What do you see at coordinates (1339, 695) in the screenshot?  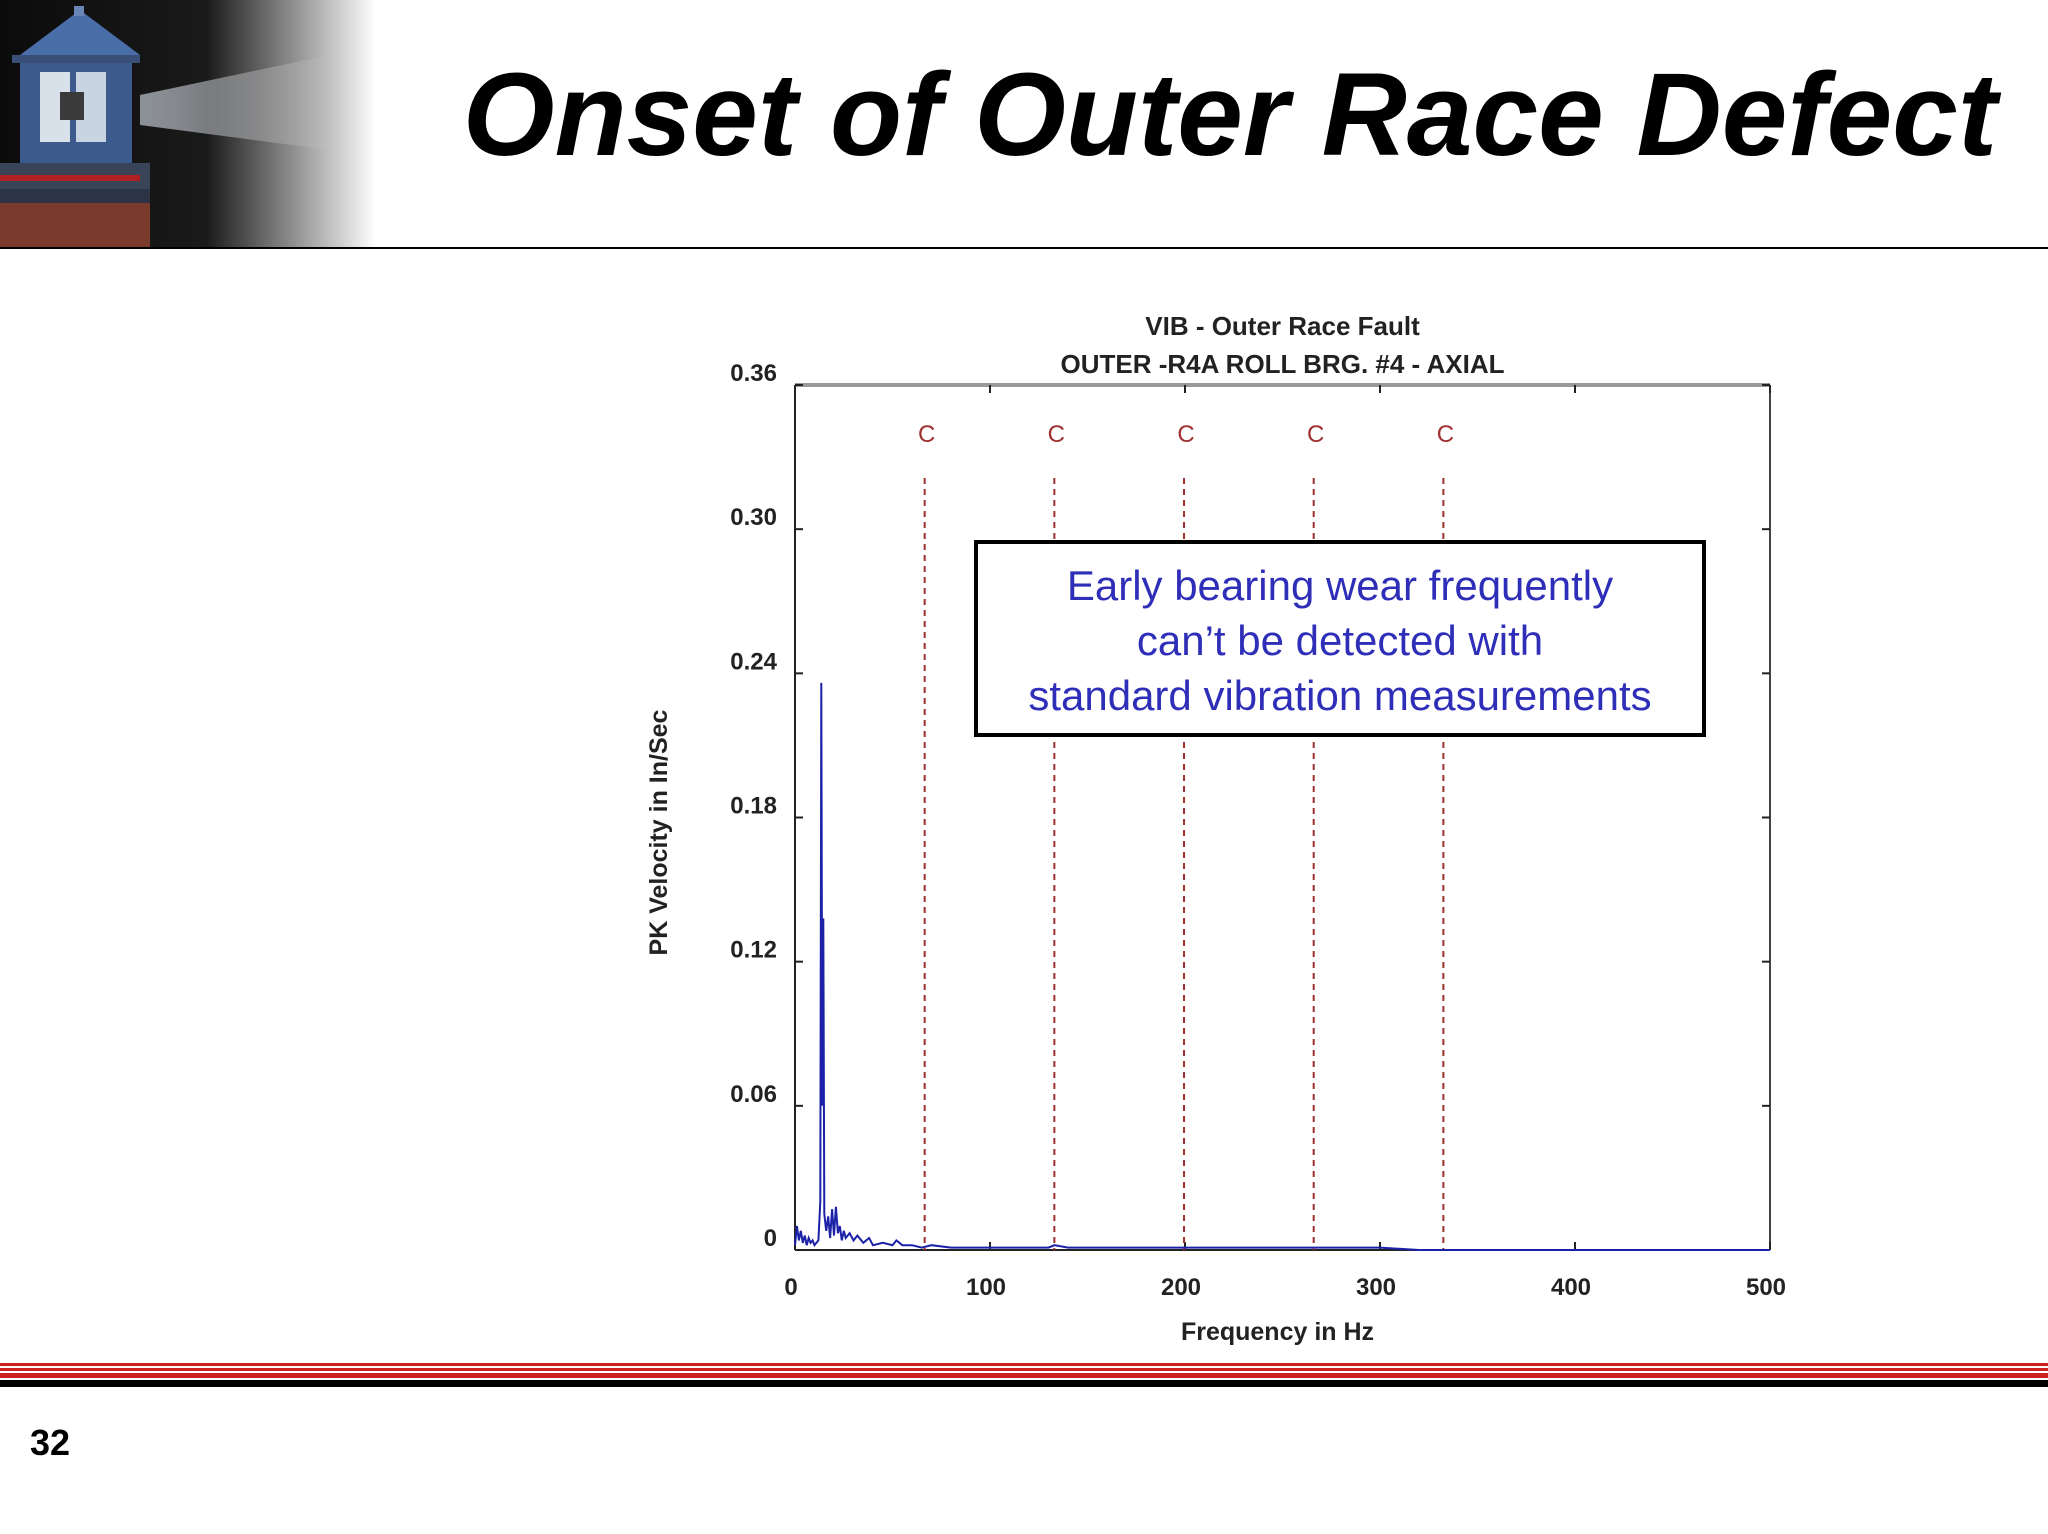 I see `annotation-text-line: standard vibration measurements` at bounding box center [1339, 695].